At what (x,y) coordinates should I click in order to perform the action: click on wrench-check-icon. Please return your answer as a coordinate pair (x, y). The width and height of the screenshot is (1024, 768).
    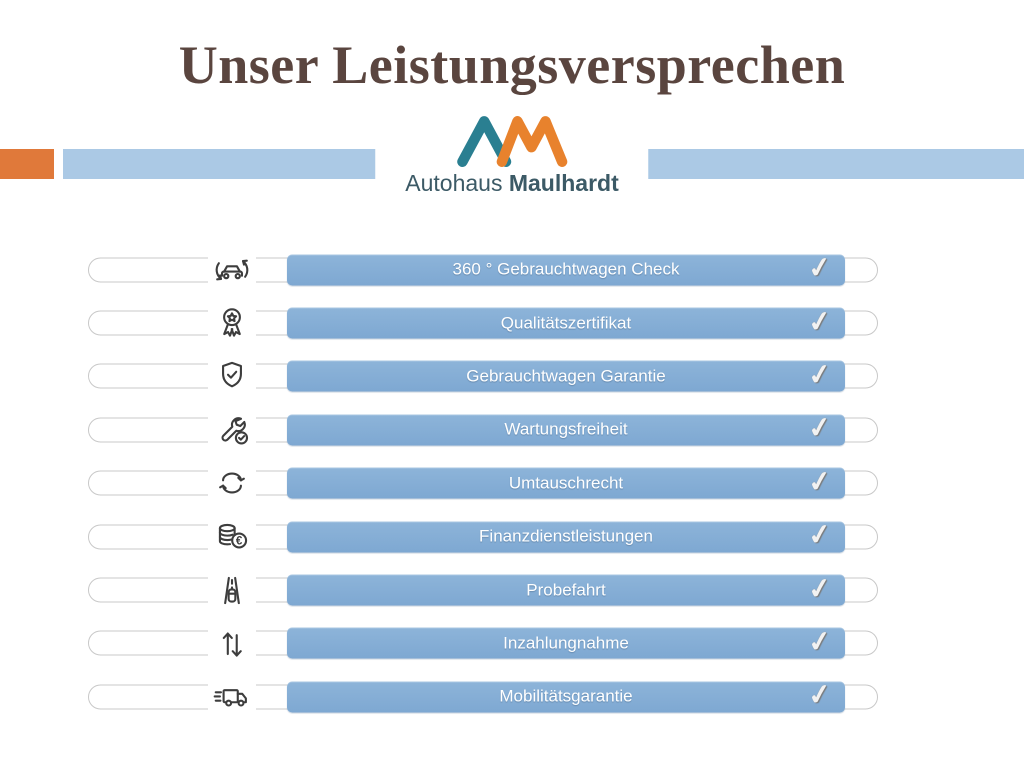
    Looking at the image, I should click on (232, 429).